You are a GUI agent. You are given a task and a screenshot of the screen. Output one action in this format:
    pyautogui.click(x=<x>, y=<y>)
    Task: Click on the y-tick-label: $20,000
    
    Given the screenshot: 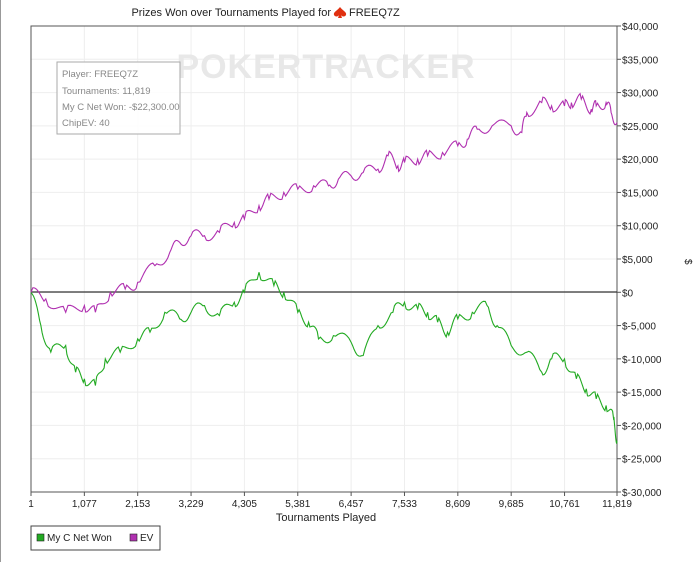 What is the action you would take?
    pyautogui.click(x=640, y=160)
    